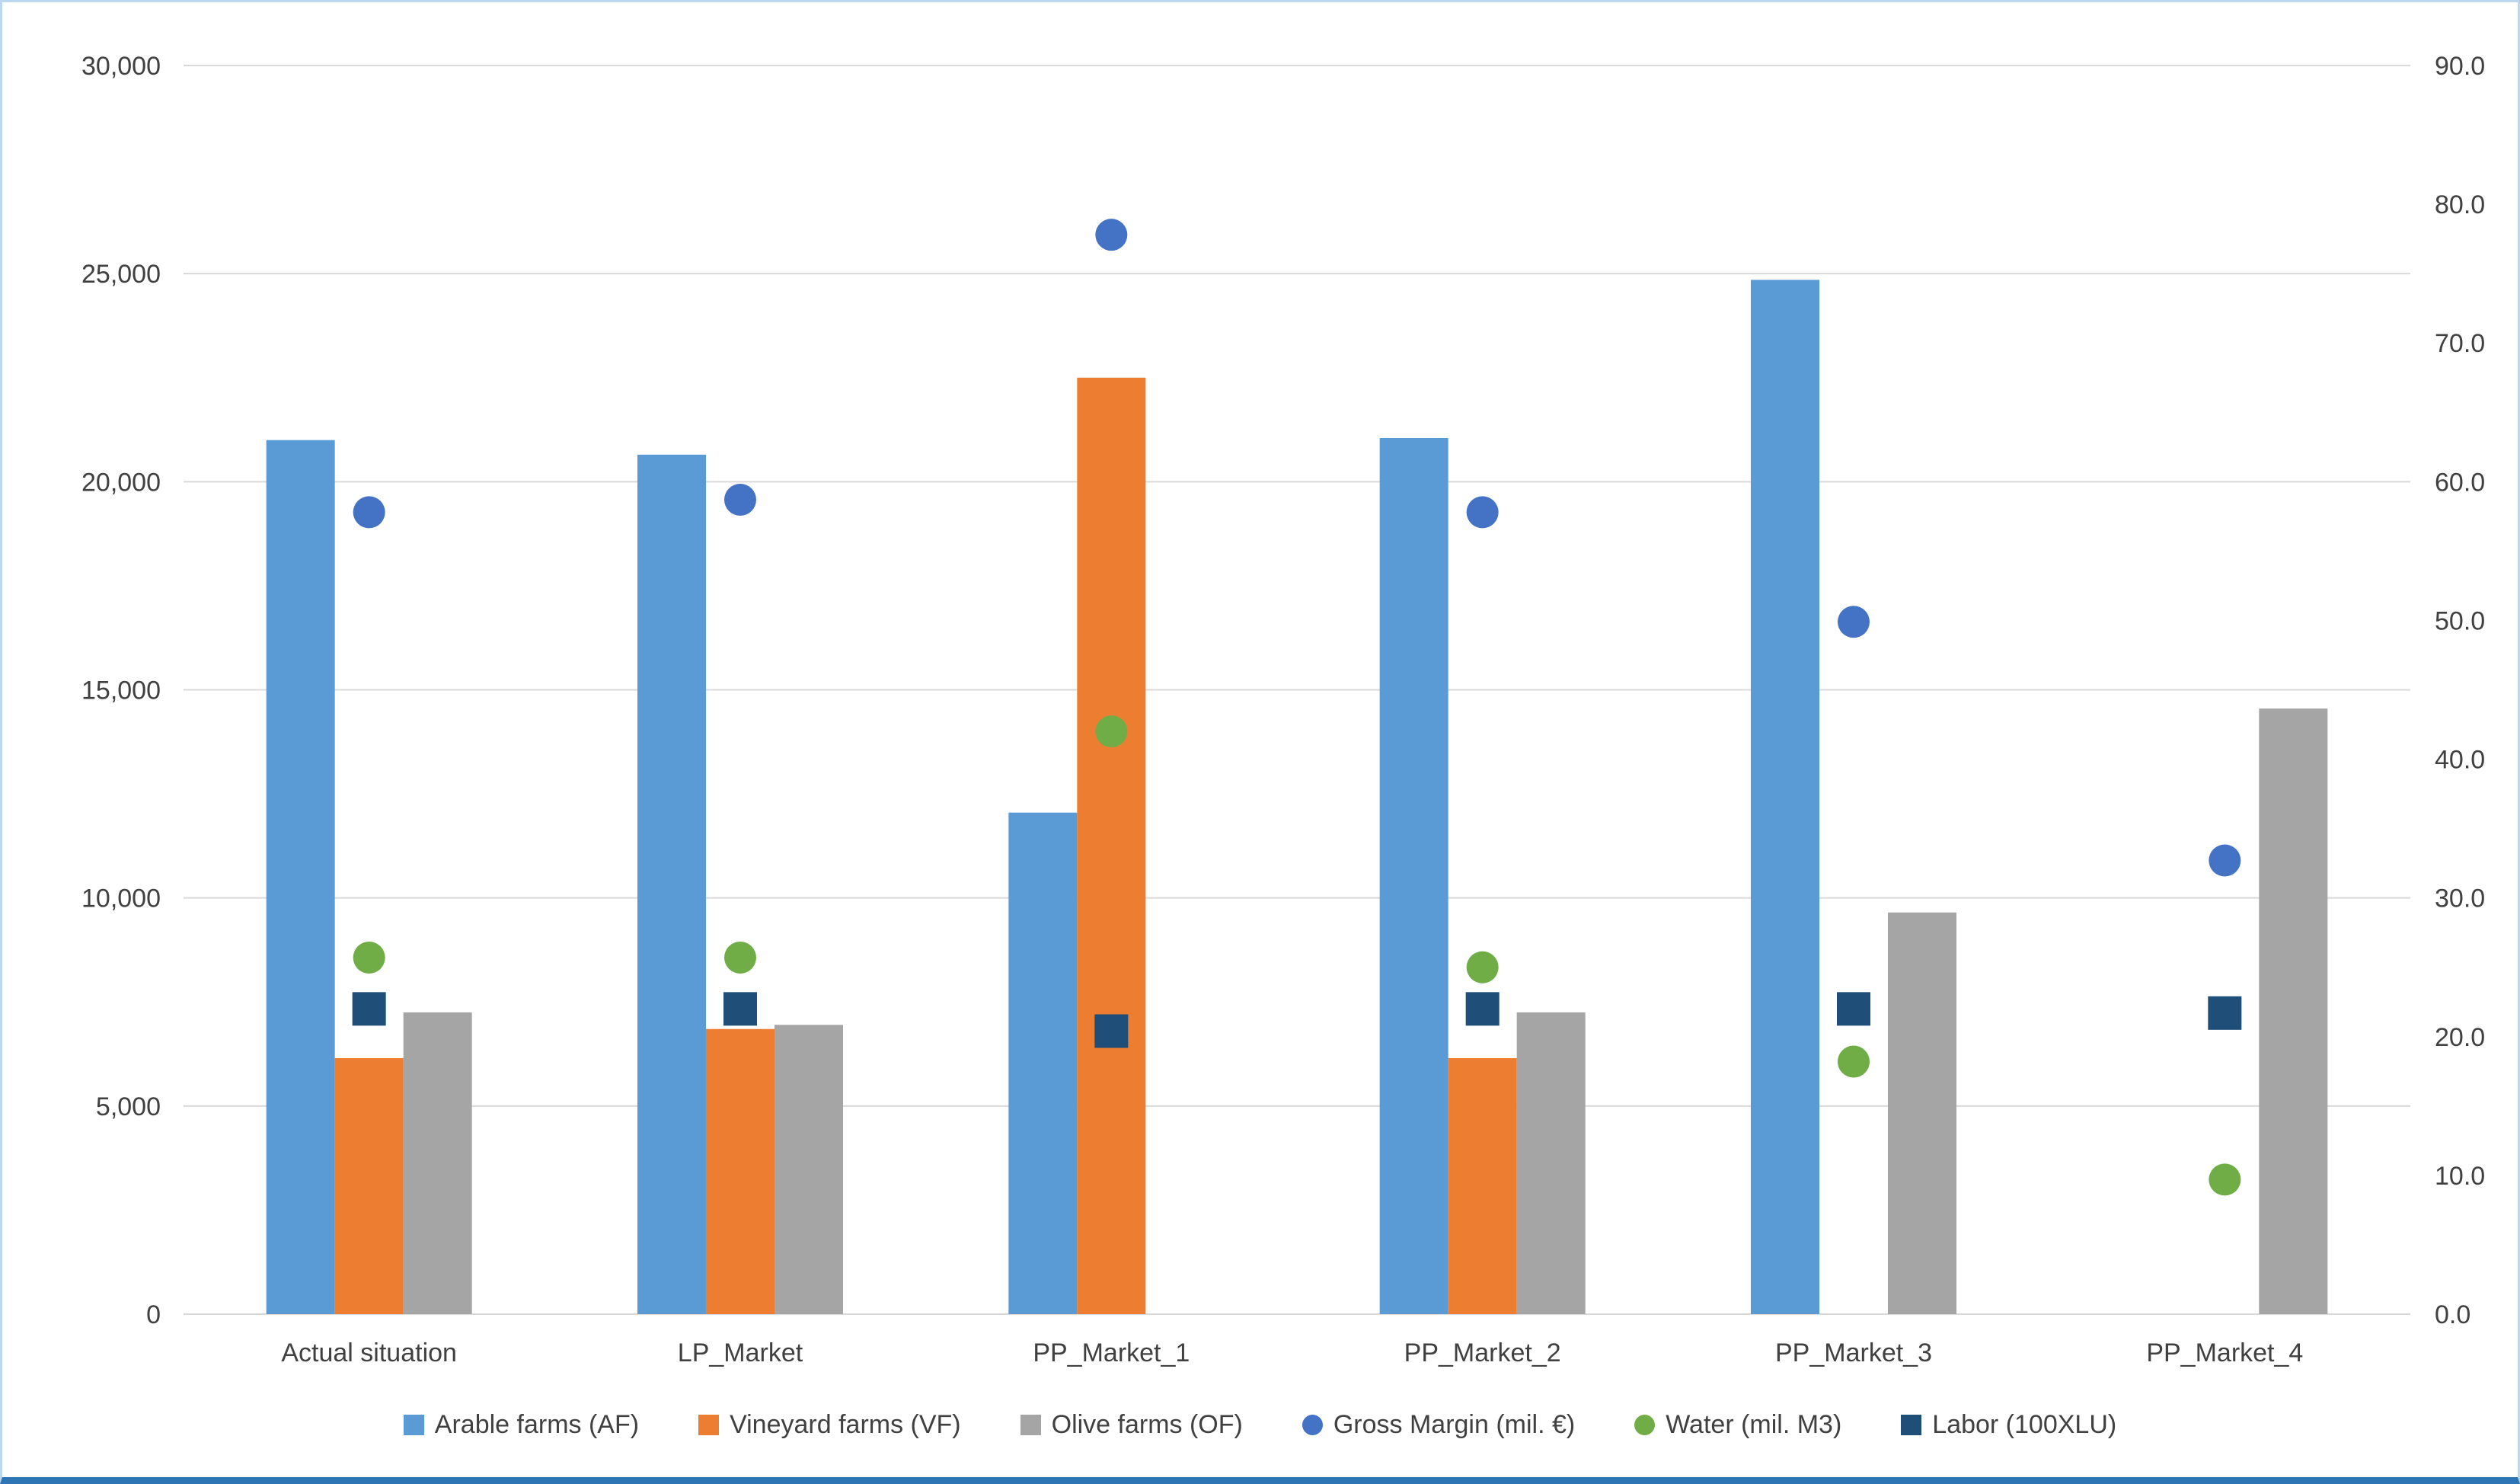 The width and height of the screenshot is (2520, 1484). Describe the element at coordinates (2460, 482) in the screenshot. I see `right-axis-tick-label: 60.0` at that location.